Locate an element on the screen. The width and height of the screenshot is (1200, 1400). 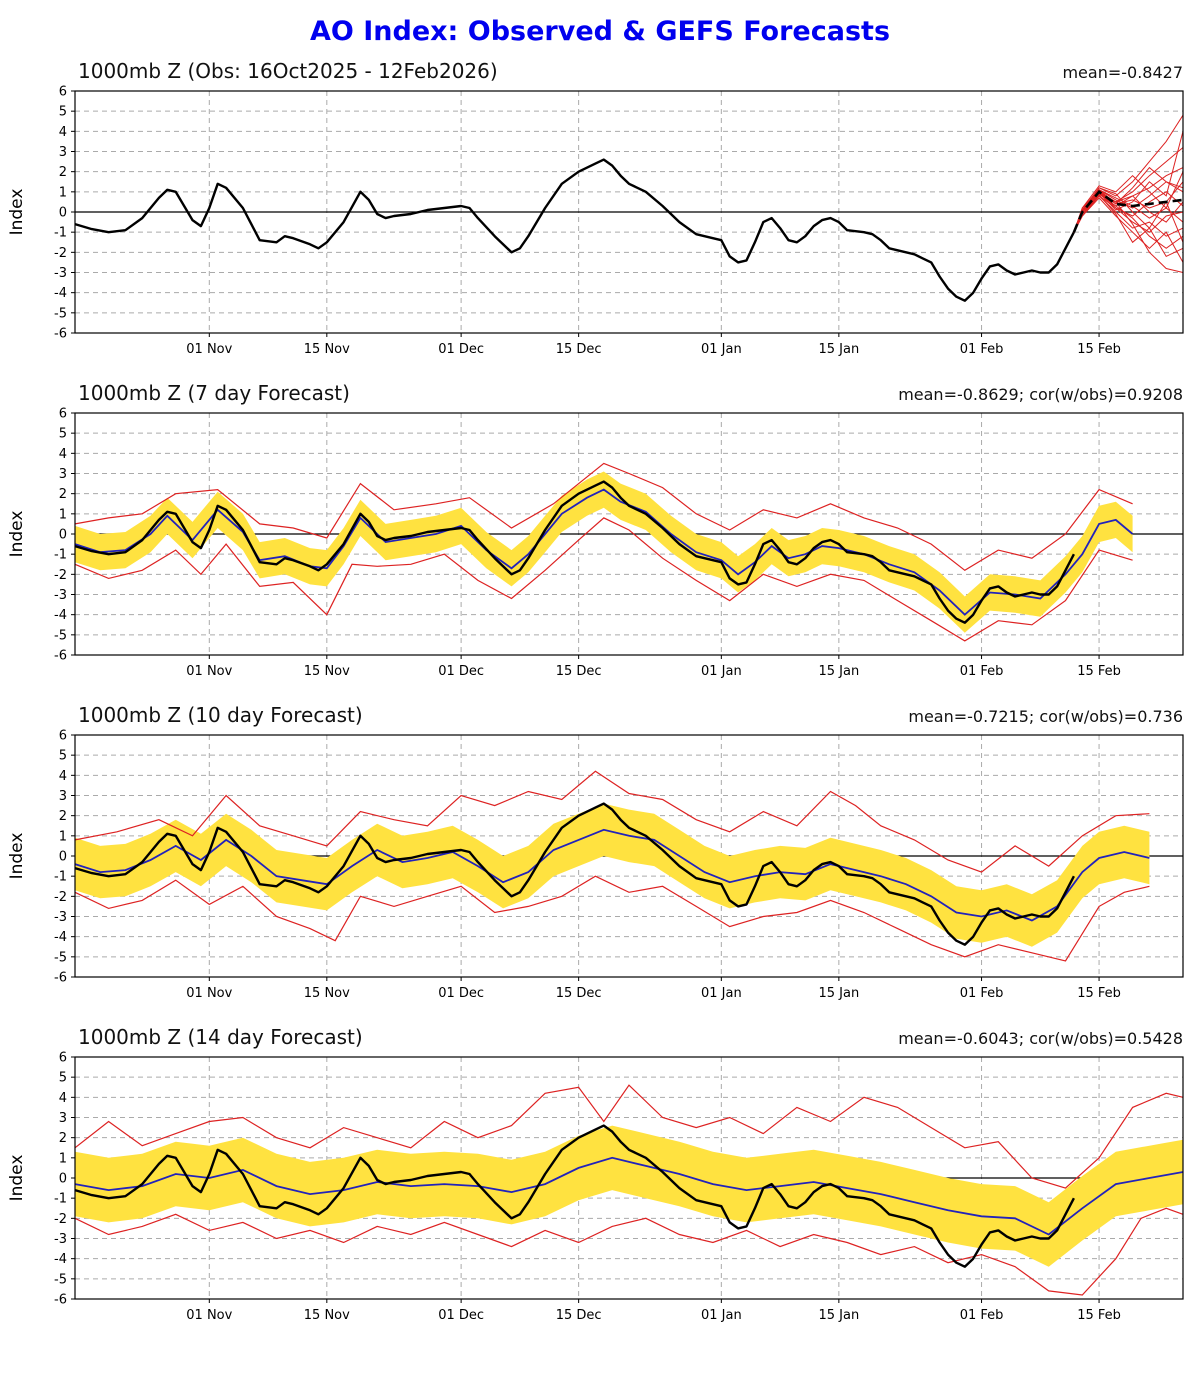
page-title: AO Index: Observed & GEFS Forecasts is located at coordinates (600, 31).